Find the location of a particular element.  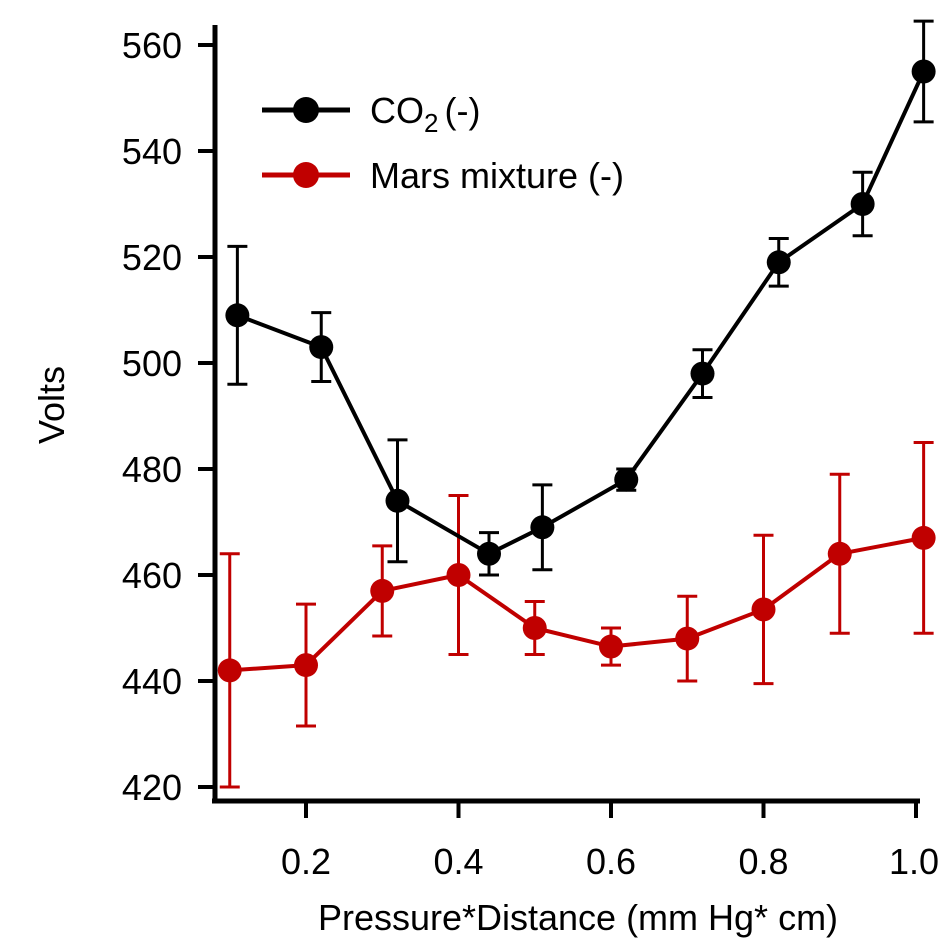

legend-label: CO2 (-) is located at coordinates (425, 114).